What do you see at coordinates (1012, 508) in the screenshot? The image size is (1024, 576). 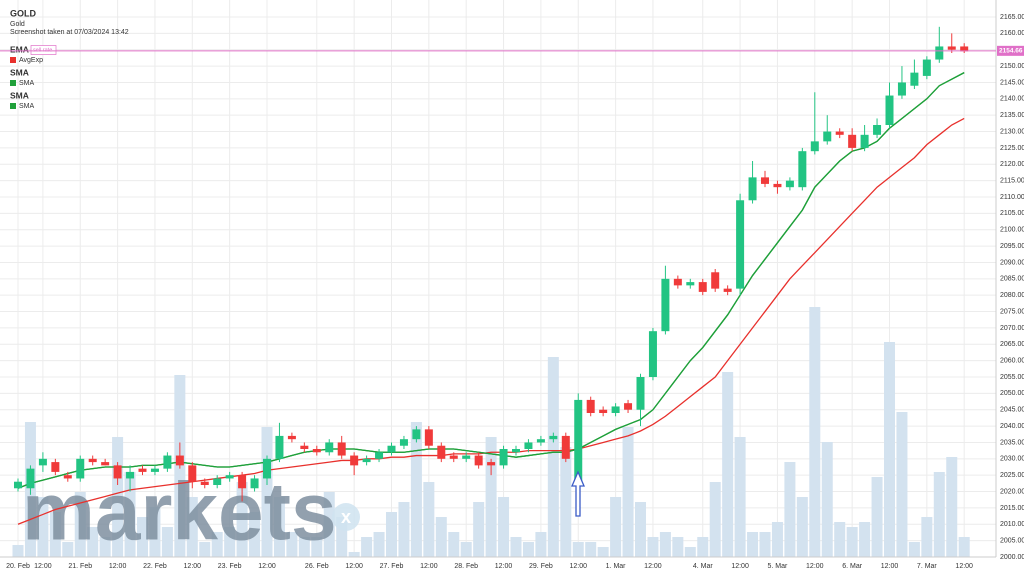 I see `y-tick-label: 2015.00` at bounding box center [1012, 508].